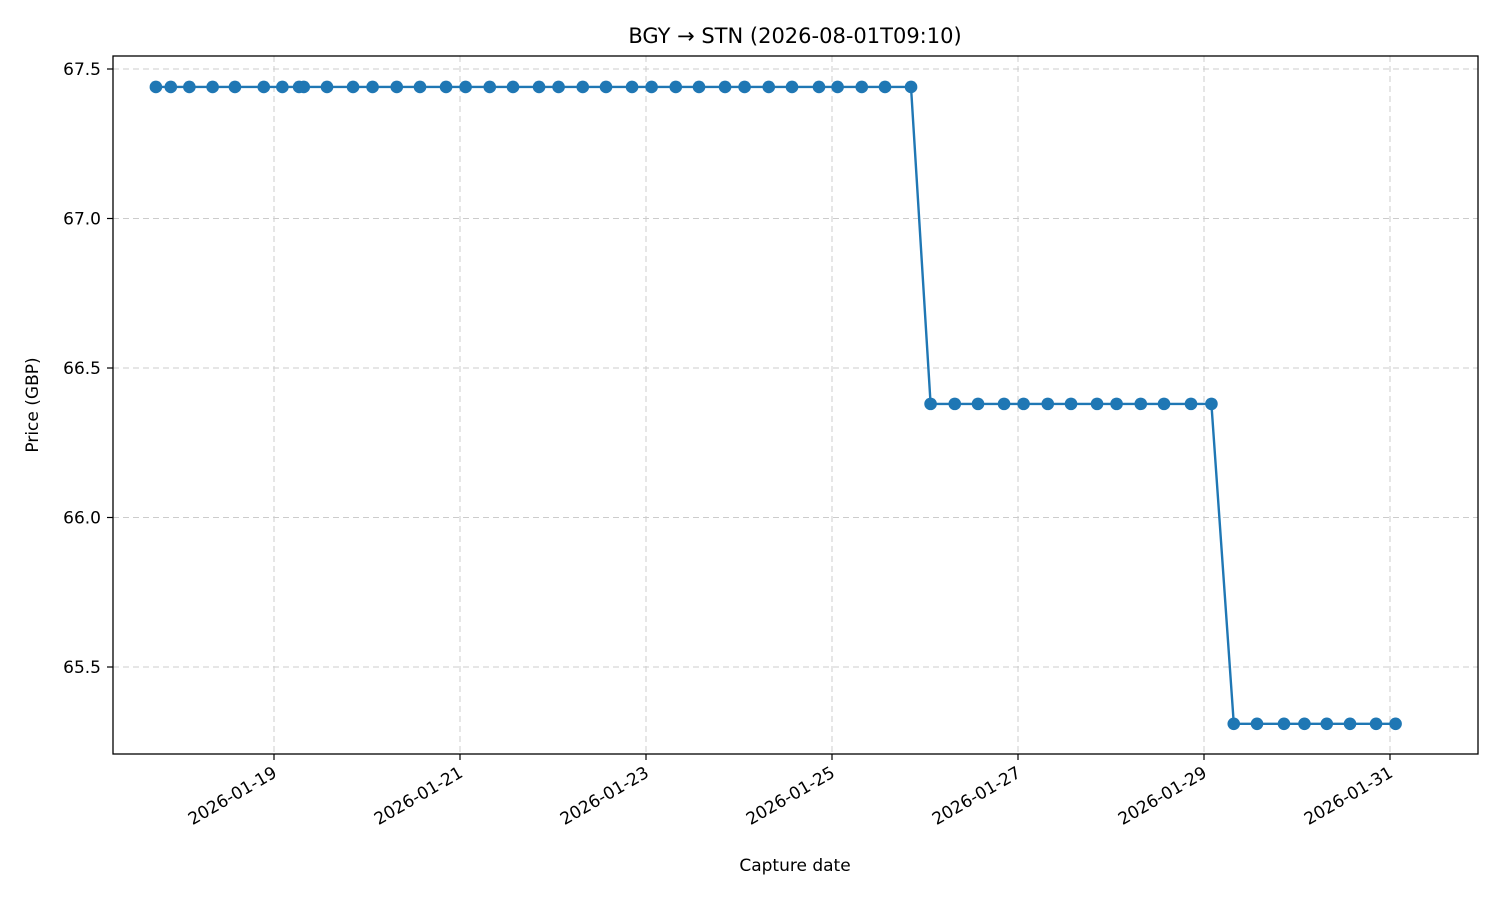 This screenshot has height=900, width=1500. What do you see at coordinates (794, 36) in the screenshot?
I see `chart-title: BGY → STN (2026-08-01T09:10)` at bounding box center [794, 36].